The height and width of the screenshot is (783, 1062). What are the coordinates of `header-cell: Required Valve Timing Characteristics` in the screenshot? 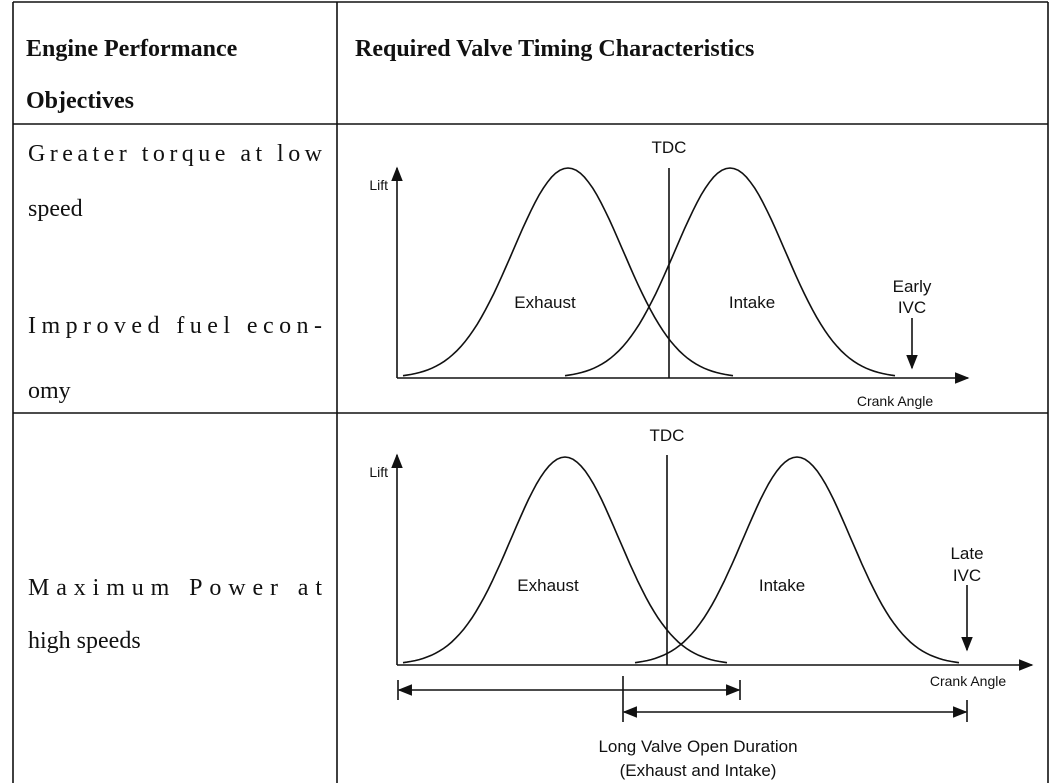 It's located at (554, 49).